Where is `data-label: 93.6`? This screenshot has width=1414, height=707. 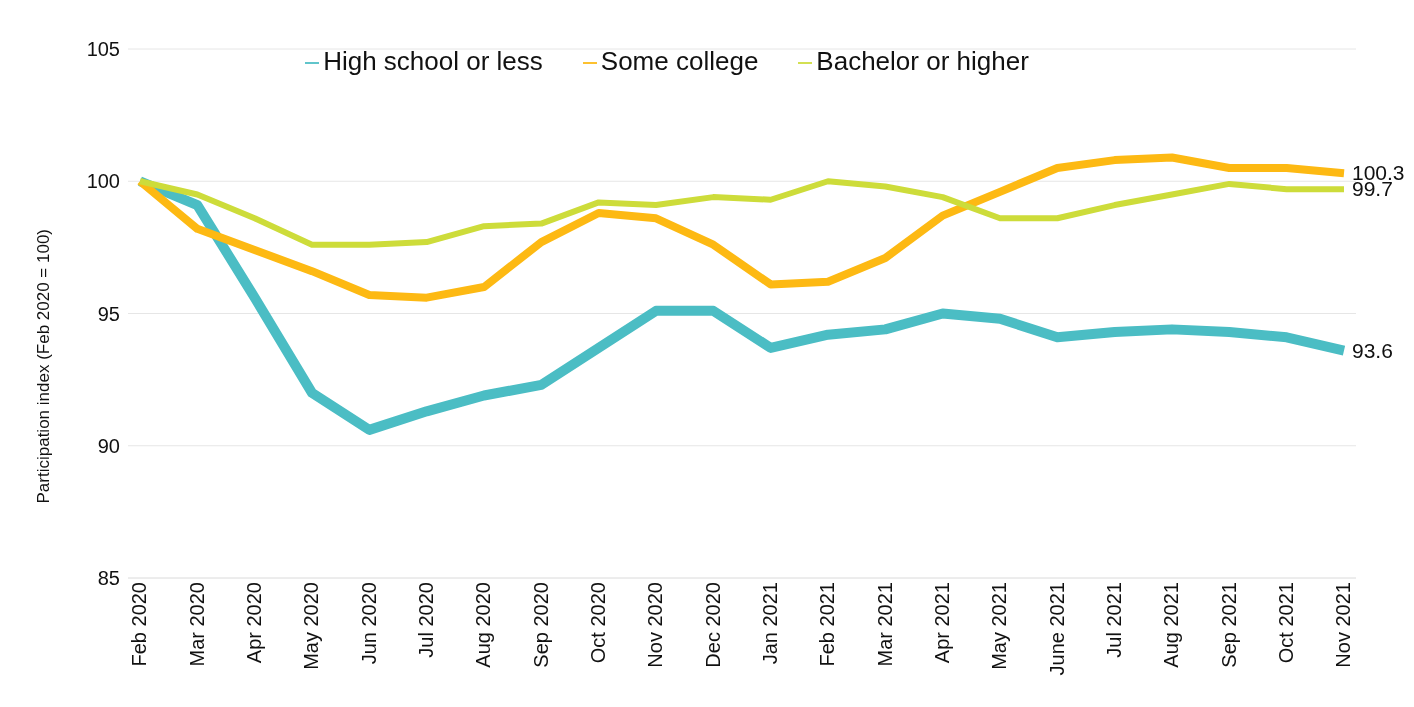 data-label: 93.6 is located at coordinates (1372, 350).